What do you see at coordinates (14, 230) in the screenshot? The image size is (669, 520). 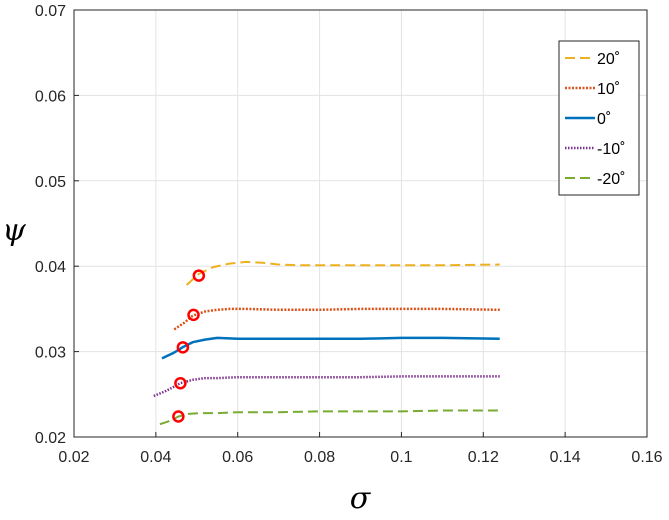 I see `y-axis-label: ψ` at bounding box center [14, 230].